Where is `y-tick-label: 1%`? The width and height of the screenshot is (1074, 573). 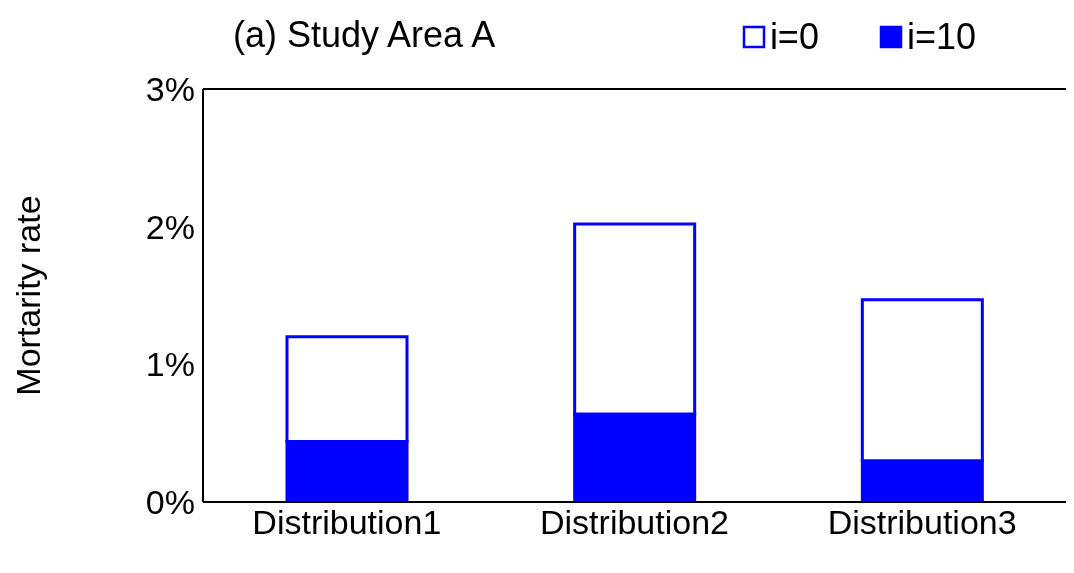
y-tick-label: 1% is located at coordinates (170, 364).